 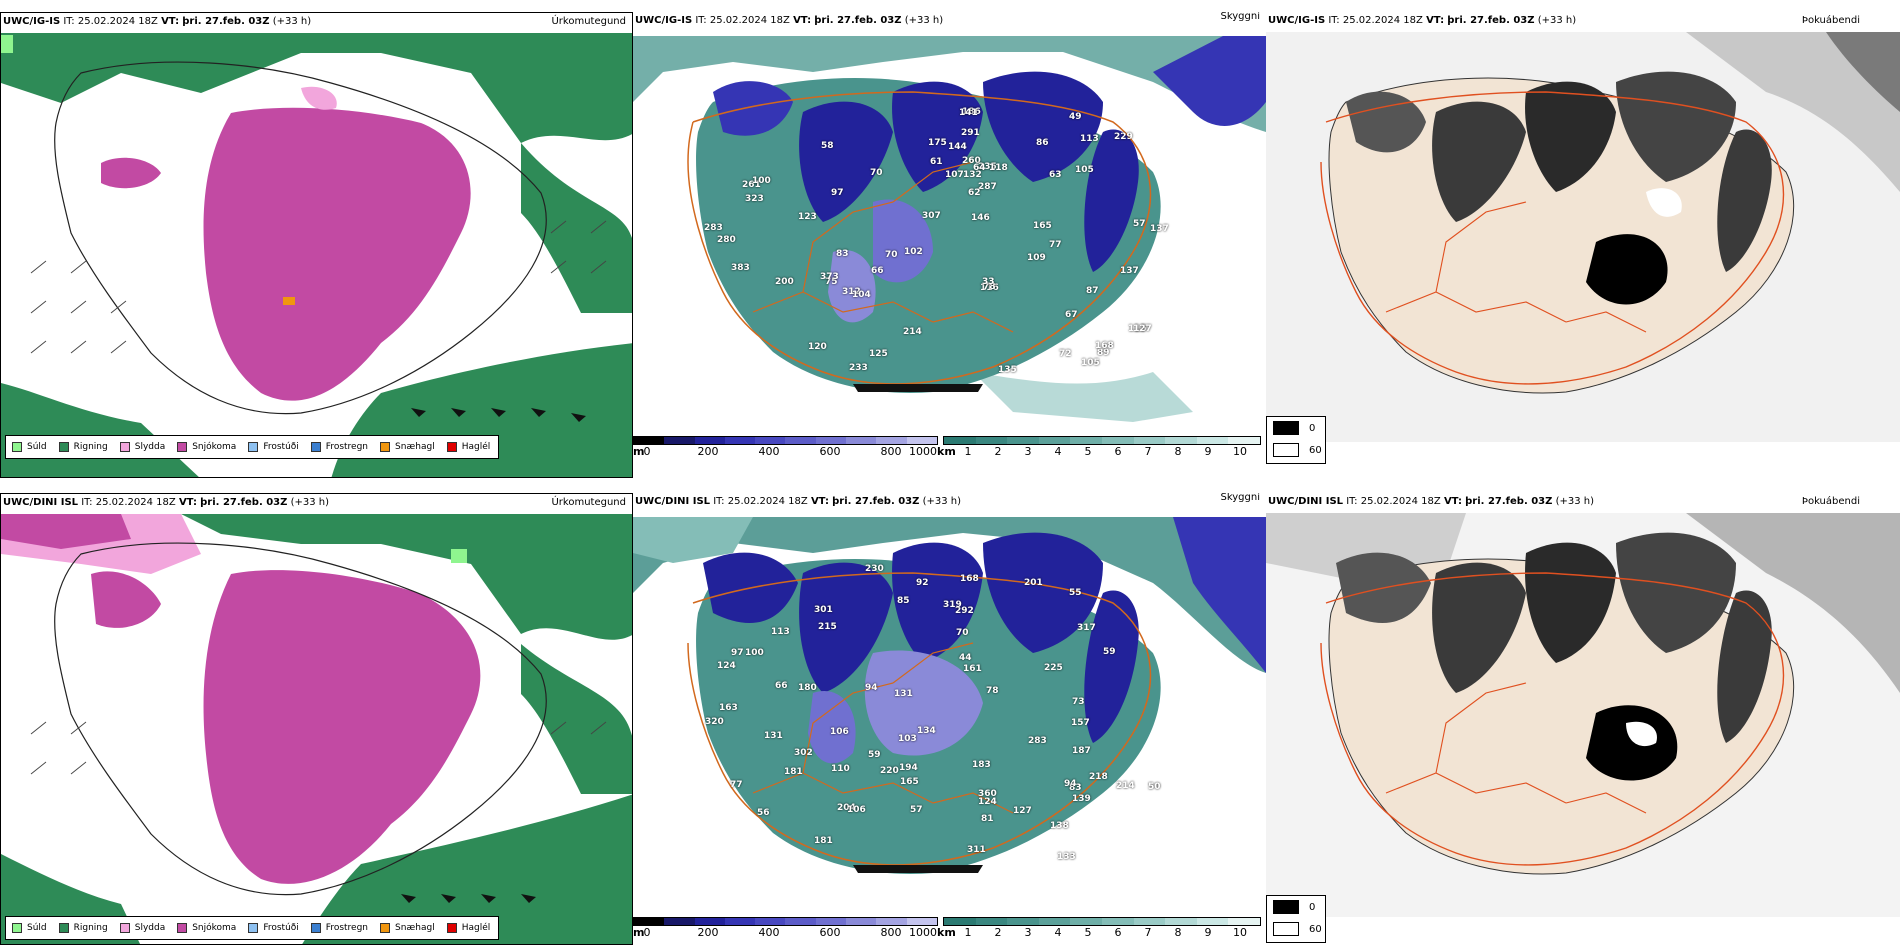 I want to click on model-name: UWC/DINI ISL, so click(x=41, y=502).